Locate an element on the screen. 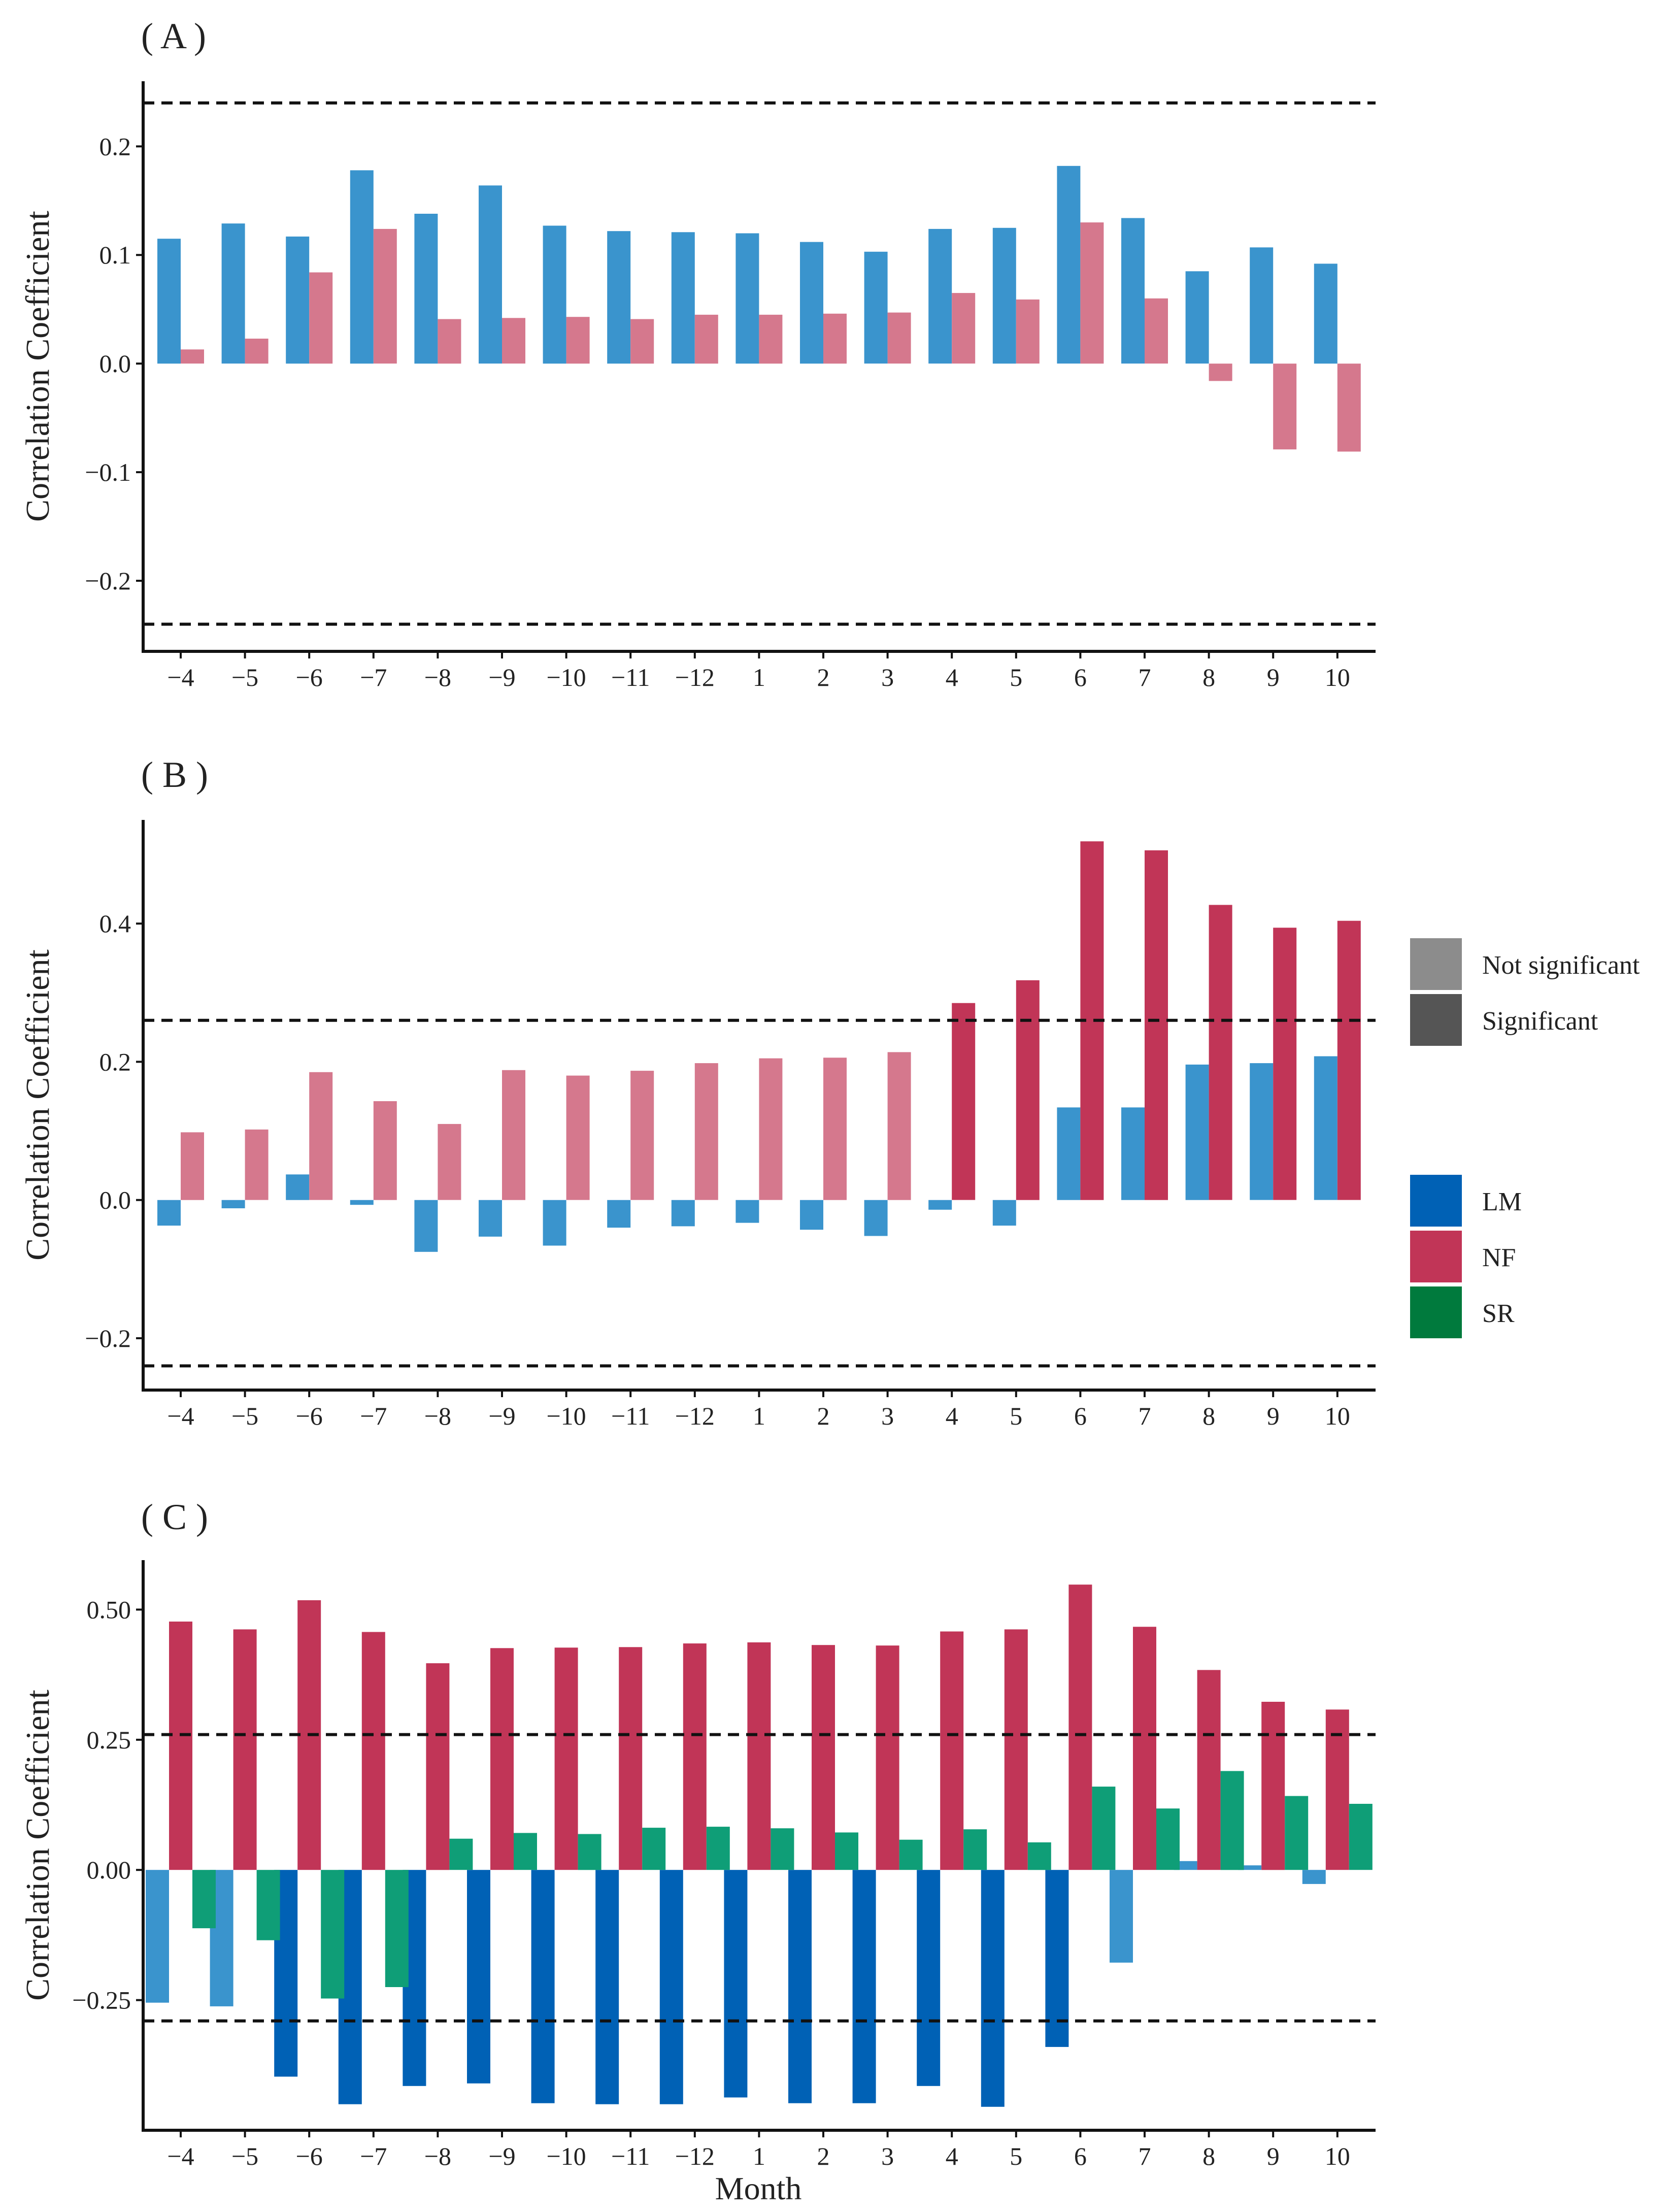 This screenshot has height=2212, width=1672. x-tick-label: 7 is located at coordinates (1145, 677).